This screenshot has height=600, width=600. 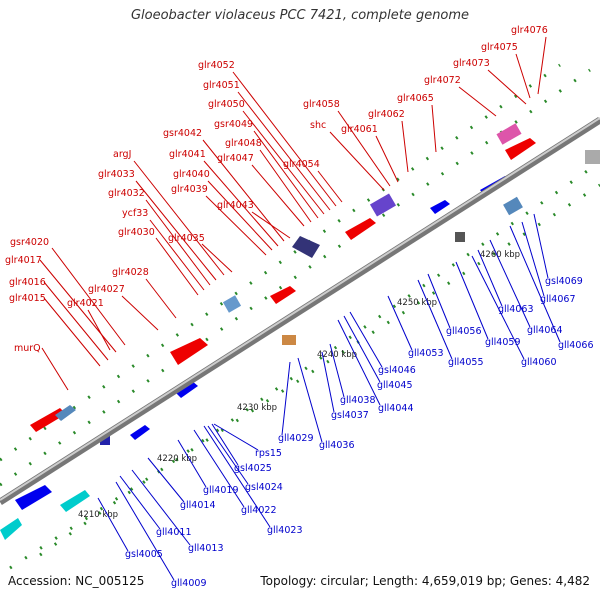 What do you see at coordinates (126, 193) in the screenshot?
I see `gene-label-forward: glr4032` at bounding box center [126, 193].